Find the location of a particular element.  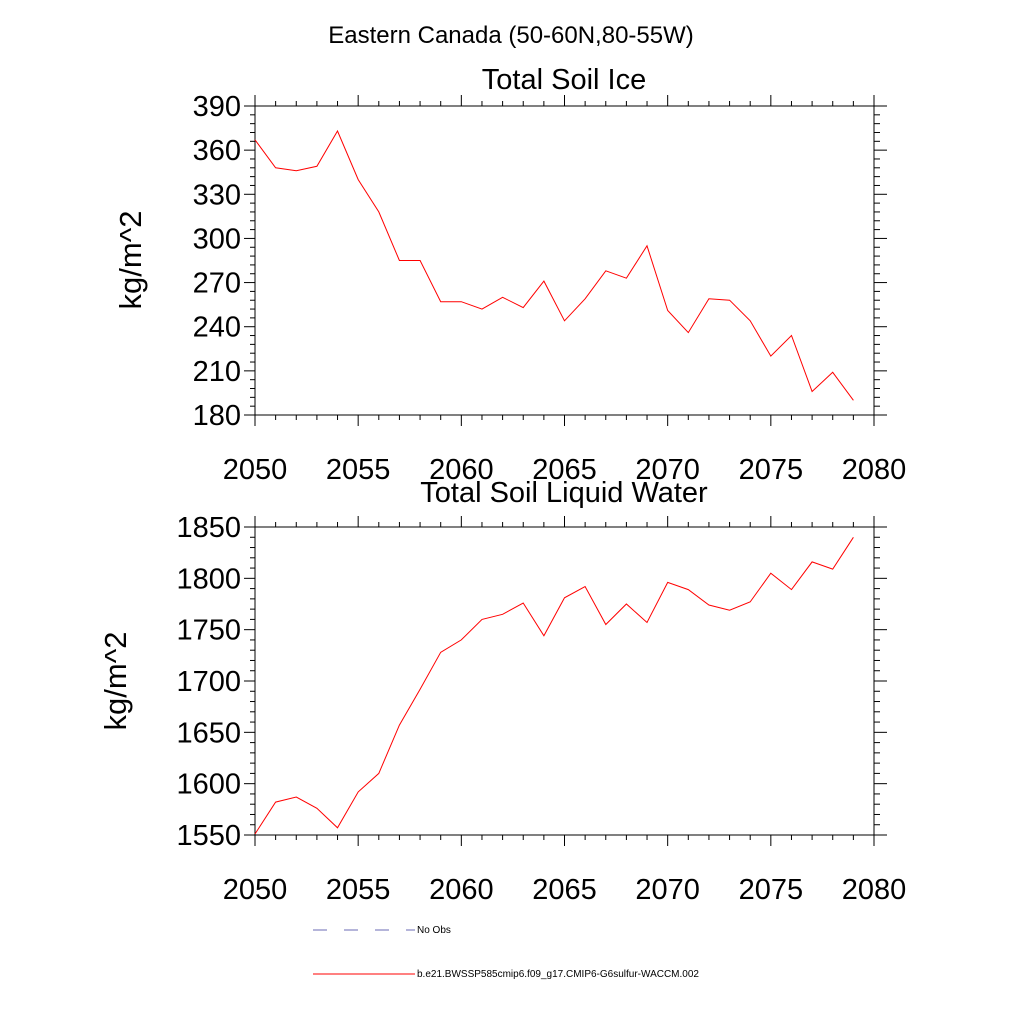

y-tick-label: 270 is located at coordinates (217, 284).